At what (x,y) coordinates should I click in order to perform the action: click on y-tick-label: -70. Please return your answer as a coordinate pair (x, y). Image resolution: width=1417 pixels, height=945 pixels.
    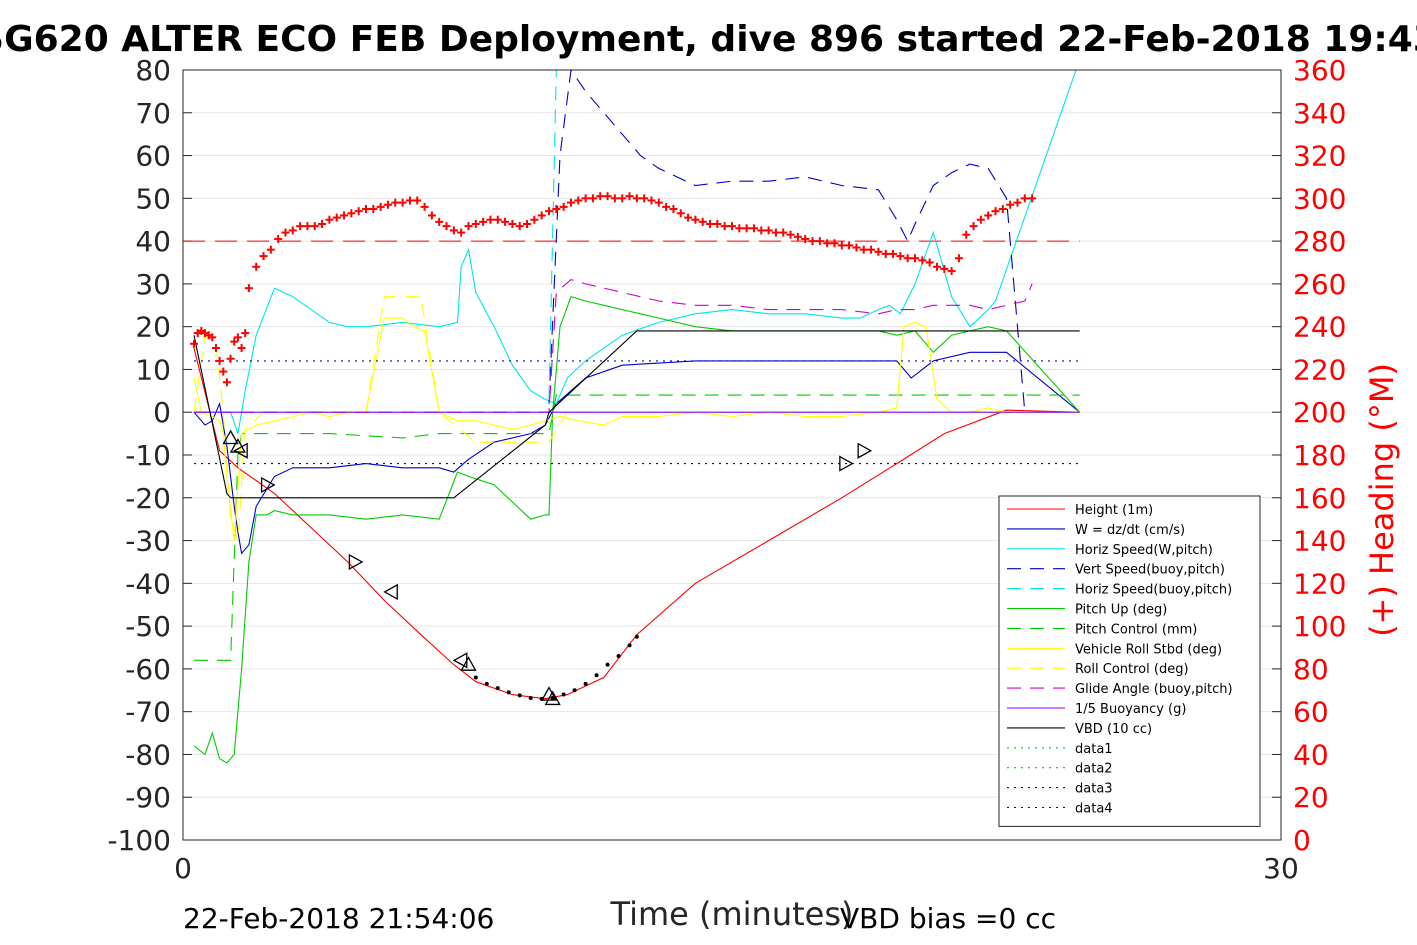
    Looking at the image, I should click on (148, 712).